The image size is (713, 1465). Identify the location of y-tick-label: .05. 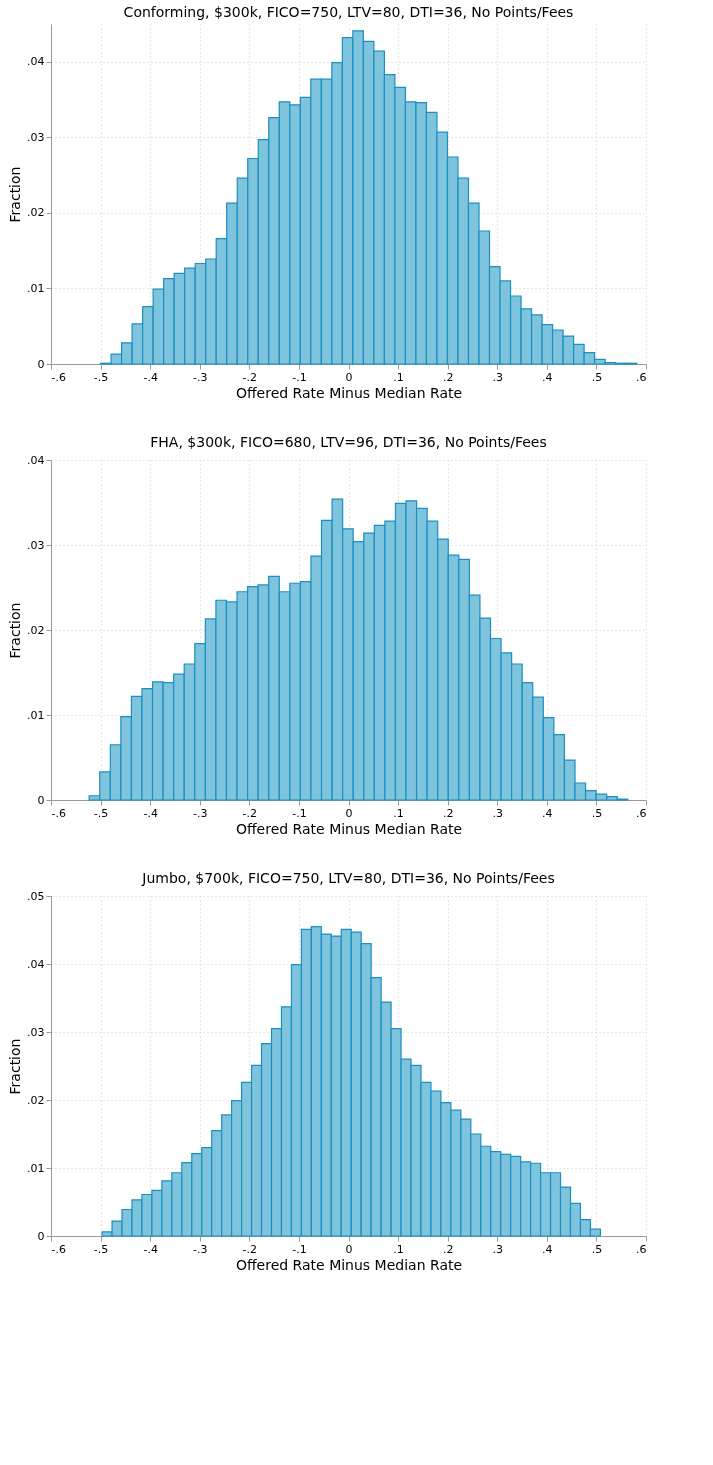
(36, 896).